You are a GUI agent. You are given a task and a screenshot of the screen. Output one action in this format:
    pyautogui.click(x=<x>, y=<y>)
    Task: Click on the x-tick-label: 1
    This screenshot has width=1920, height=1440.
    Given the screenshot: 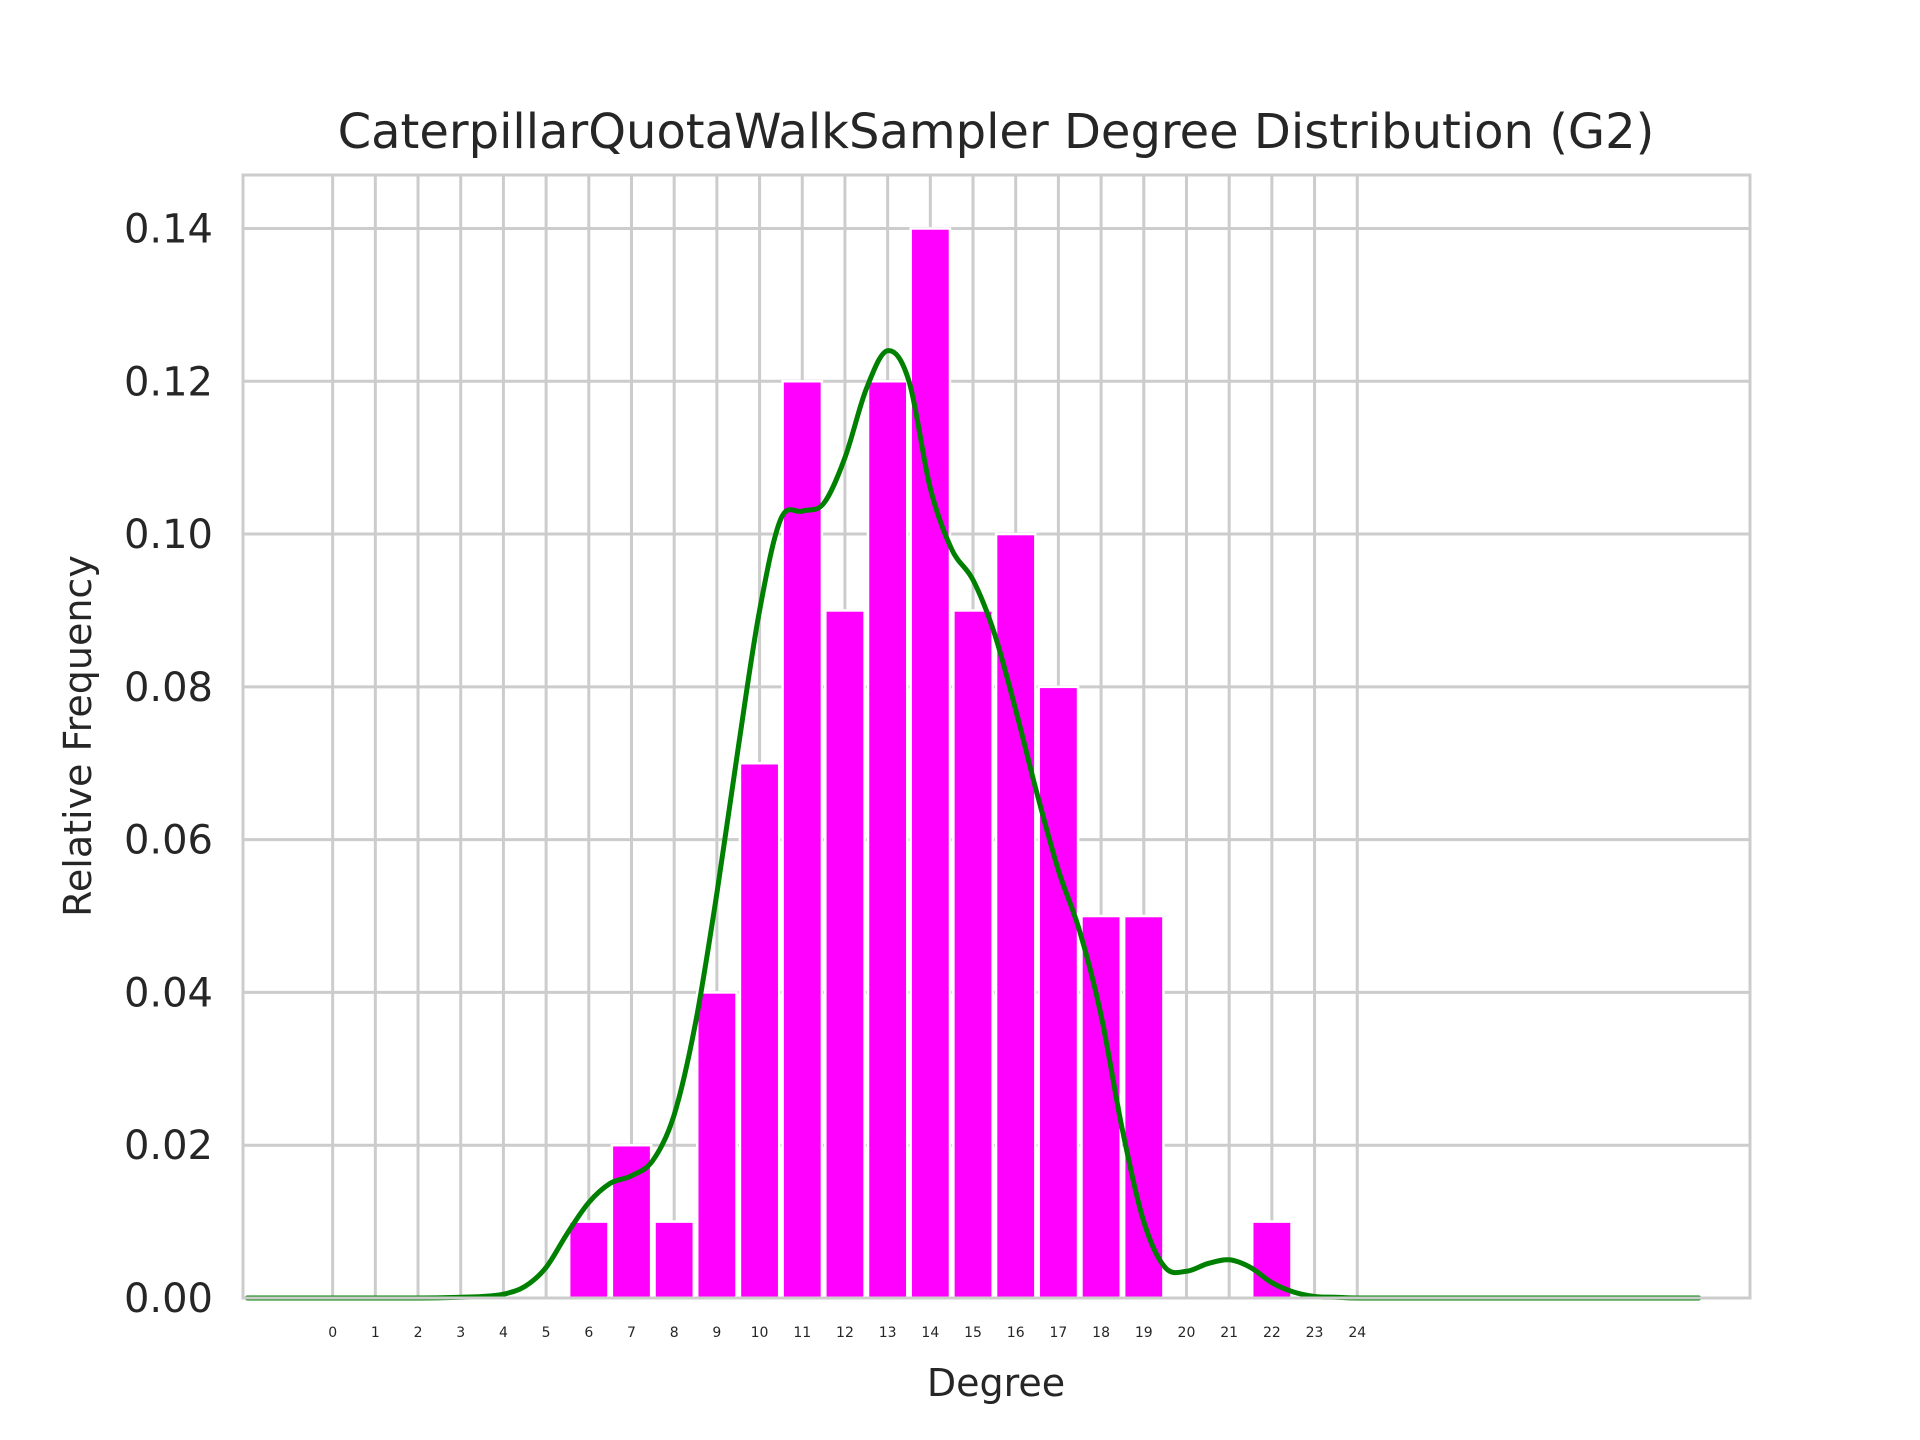 What is the action you would take?
    pyautogui.click(x=375, y=1333)
    